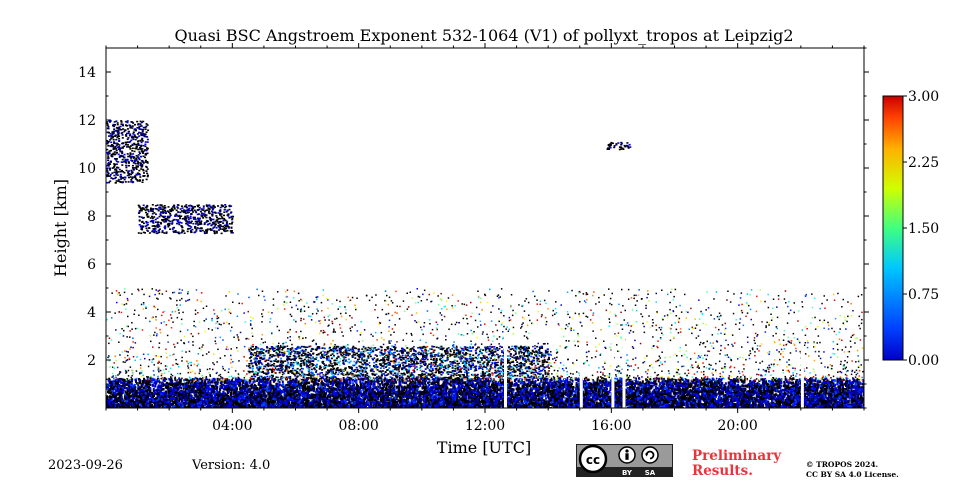  What do you see at coordinates (60, 228) in the screenshot?
I see `y-axis-label: Height [km]` at bounding box center [60, 228].